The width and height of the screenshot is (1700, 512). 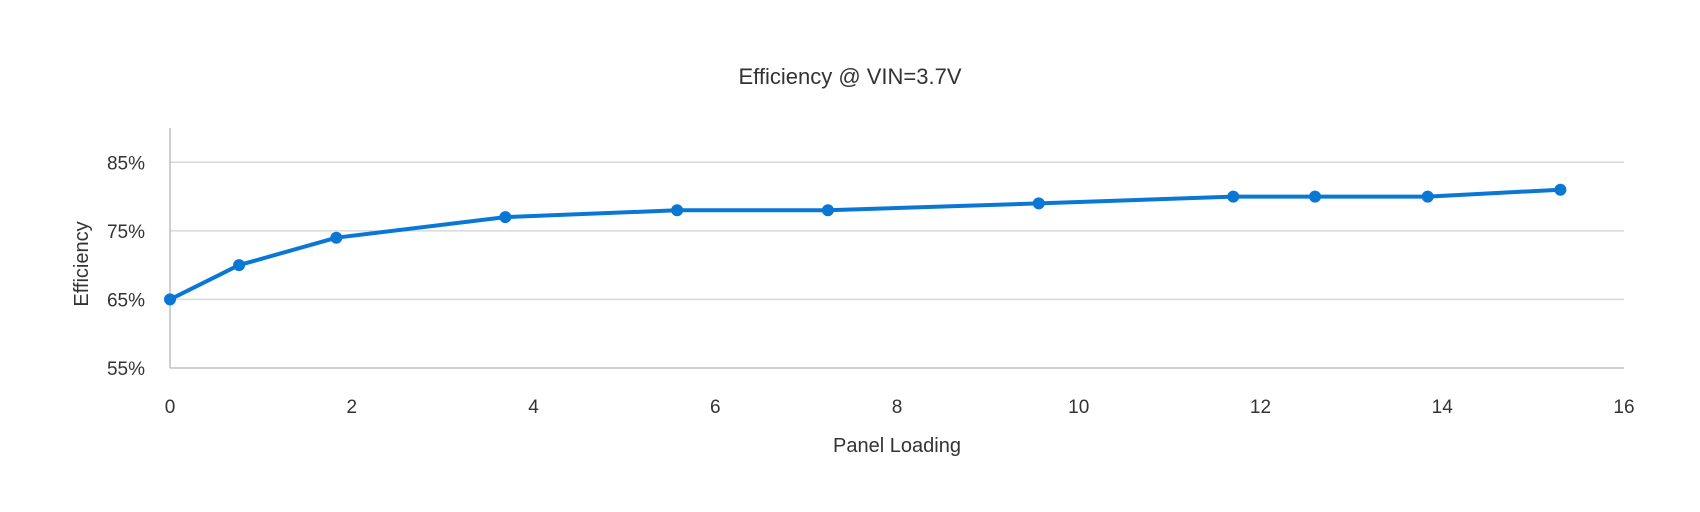 I want to click on y-tick-label: 85%, so click(x=126, y=163).